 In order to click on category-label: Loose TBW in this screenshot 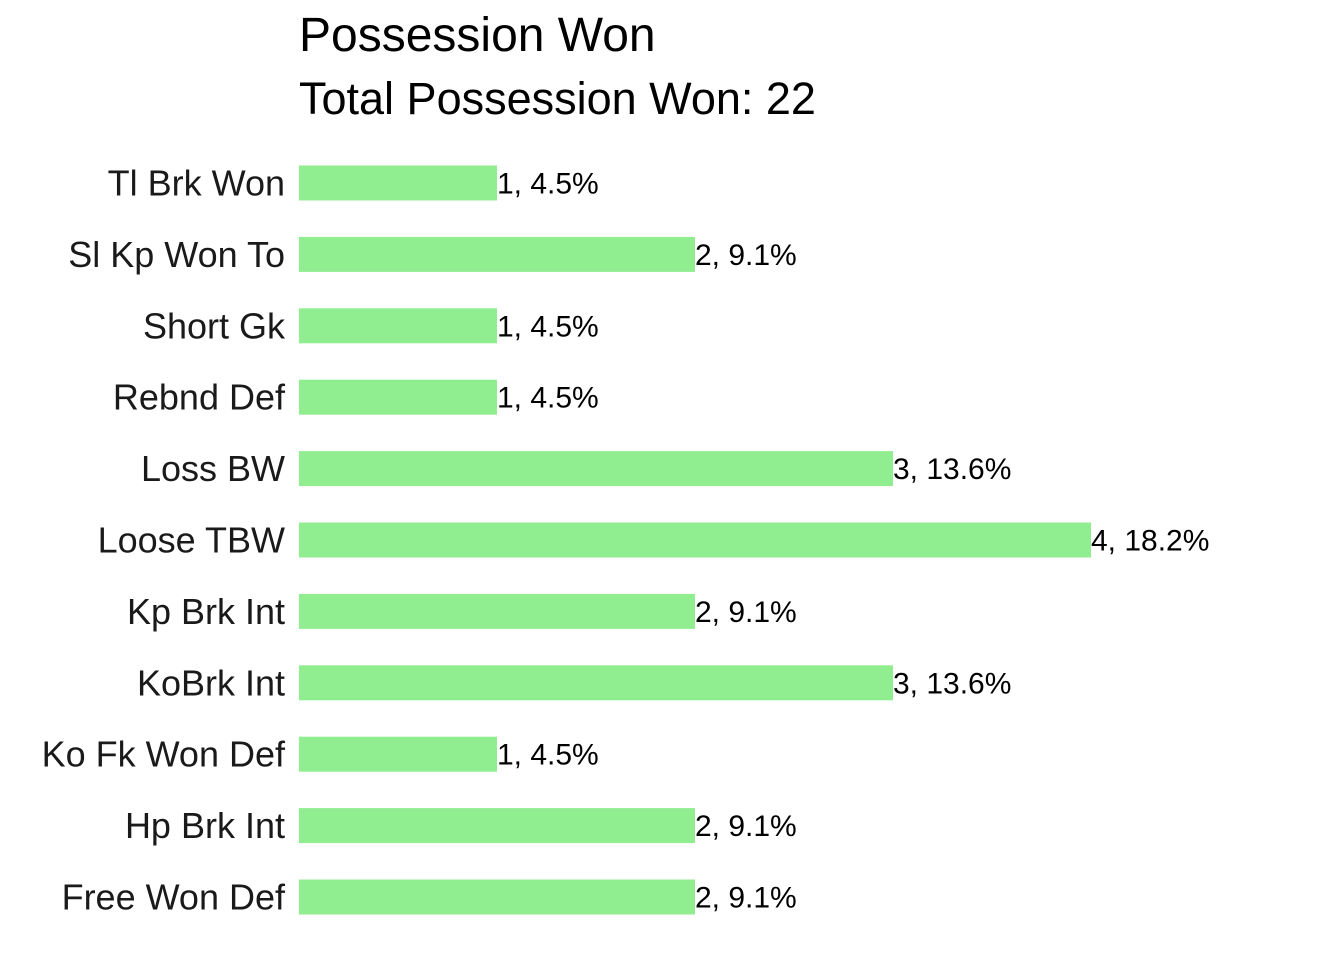, I will do `click(191, 540)`.